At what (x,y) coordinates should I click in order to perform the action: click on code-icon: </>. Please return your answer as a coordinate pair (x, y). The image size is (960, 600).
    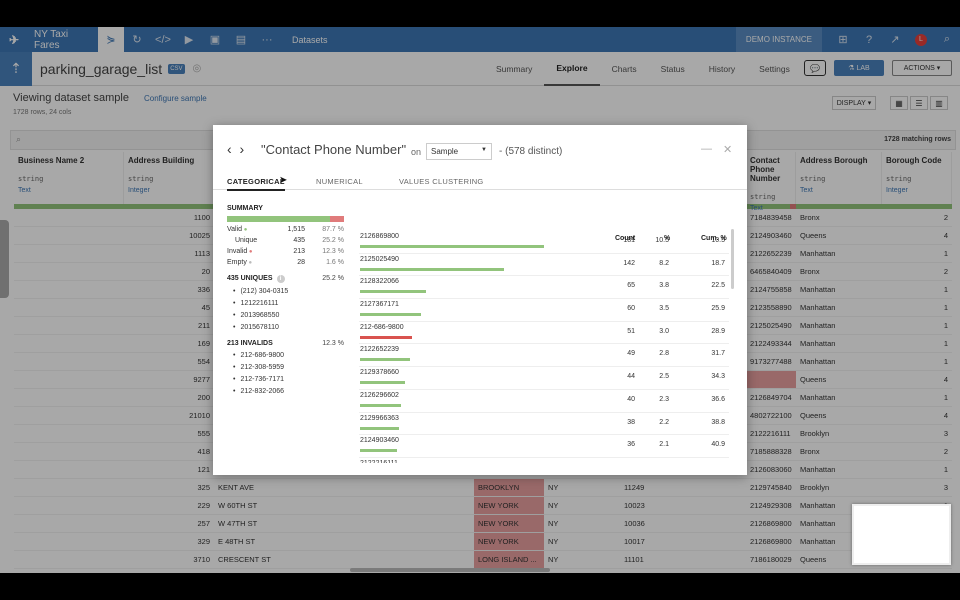
    Looking at the image, I should click on (163, 39).